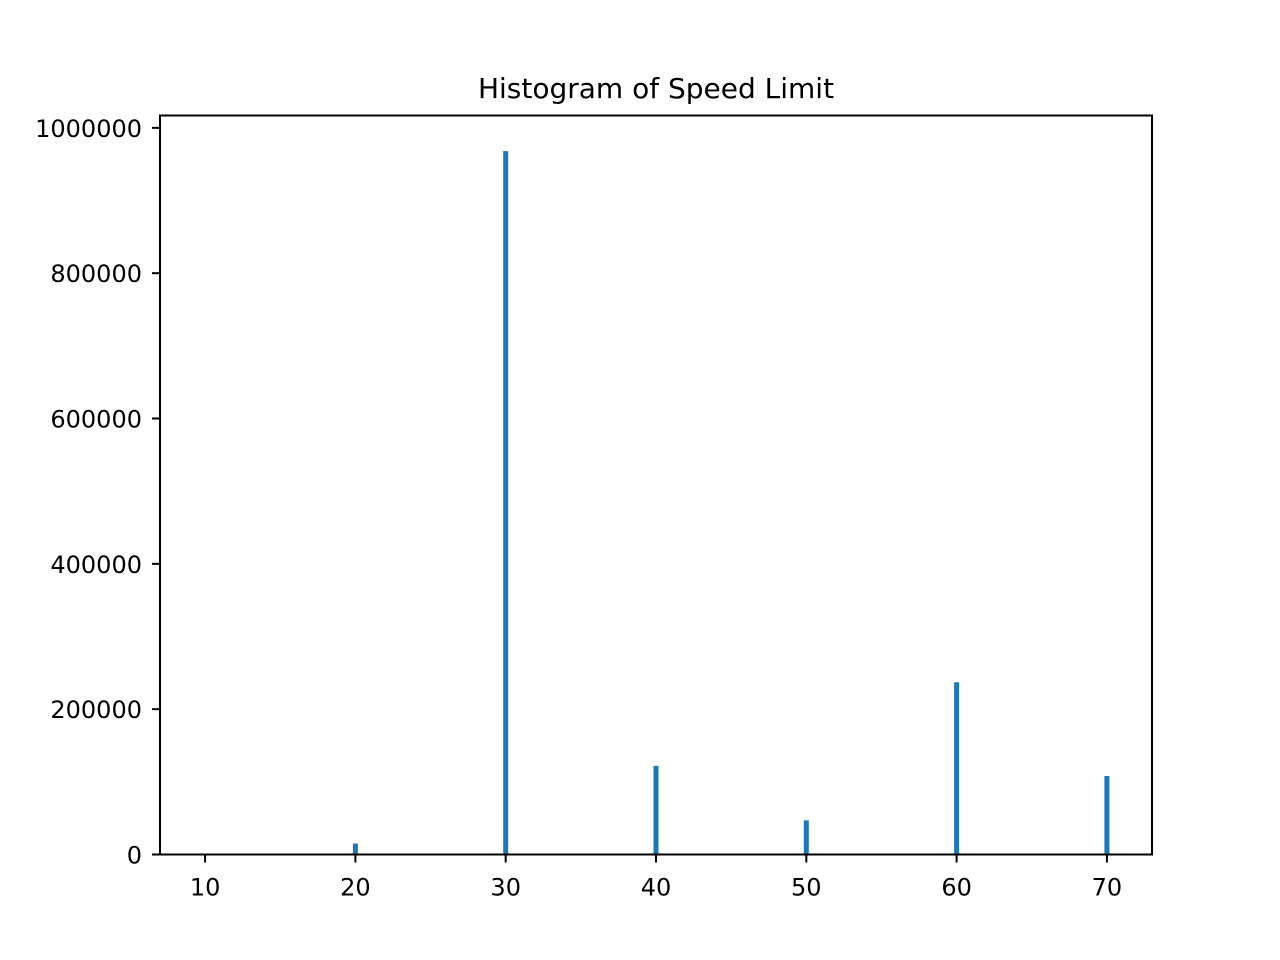 The height and width of the screenshot is (960, 1280). I want to click on y-tick-label: 600000, so click(96, 420).